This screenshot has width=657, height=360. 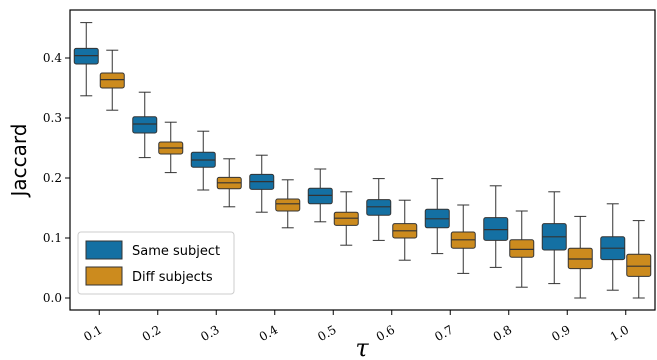 I want to click on y-tick-label: 0.3, so click(x=52, y=118).